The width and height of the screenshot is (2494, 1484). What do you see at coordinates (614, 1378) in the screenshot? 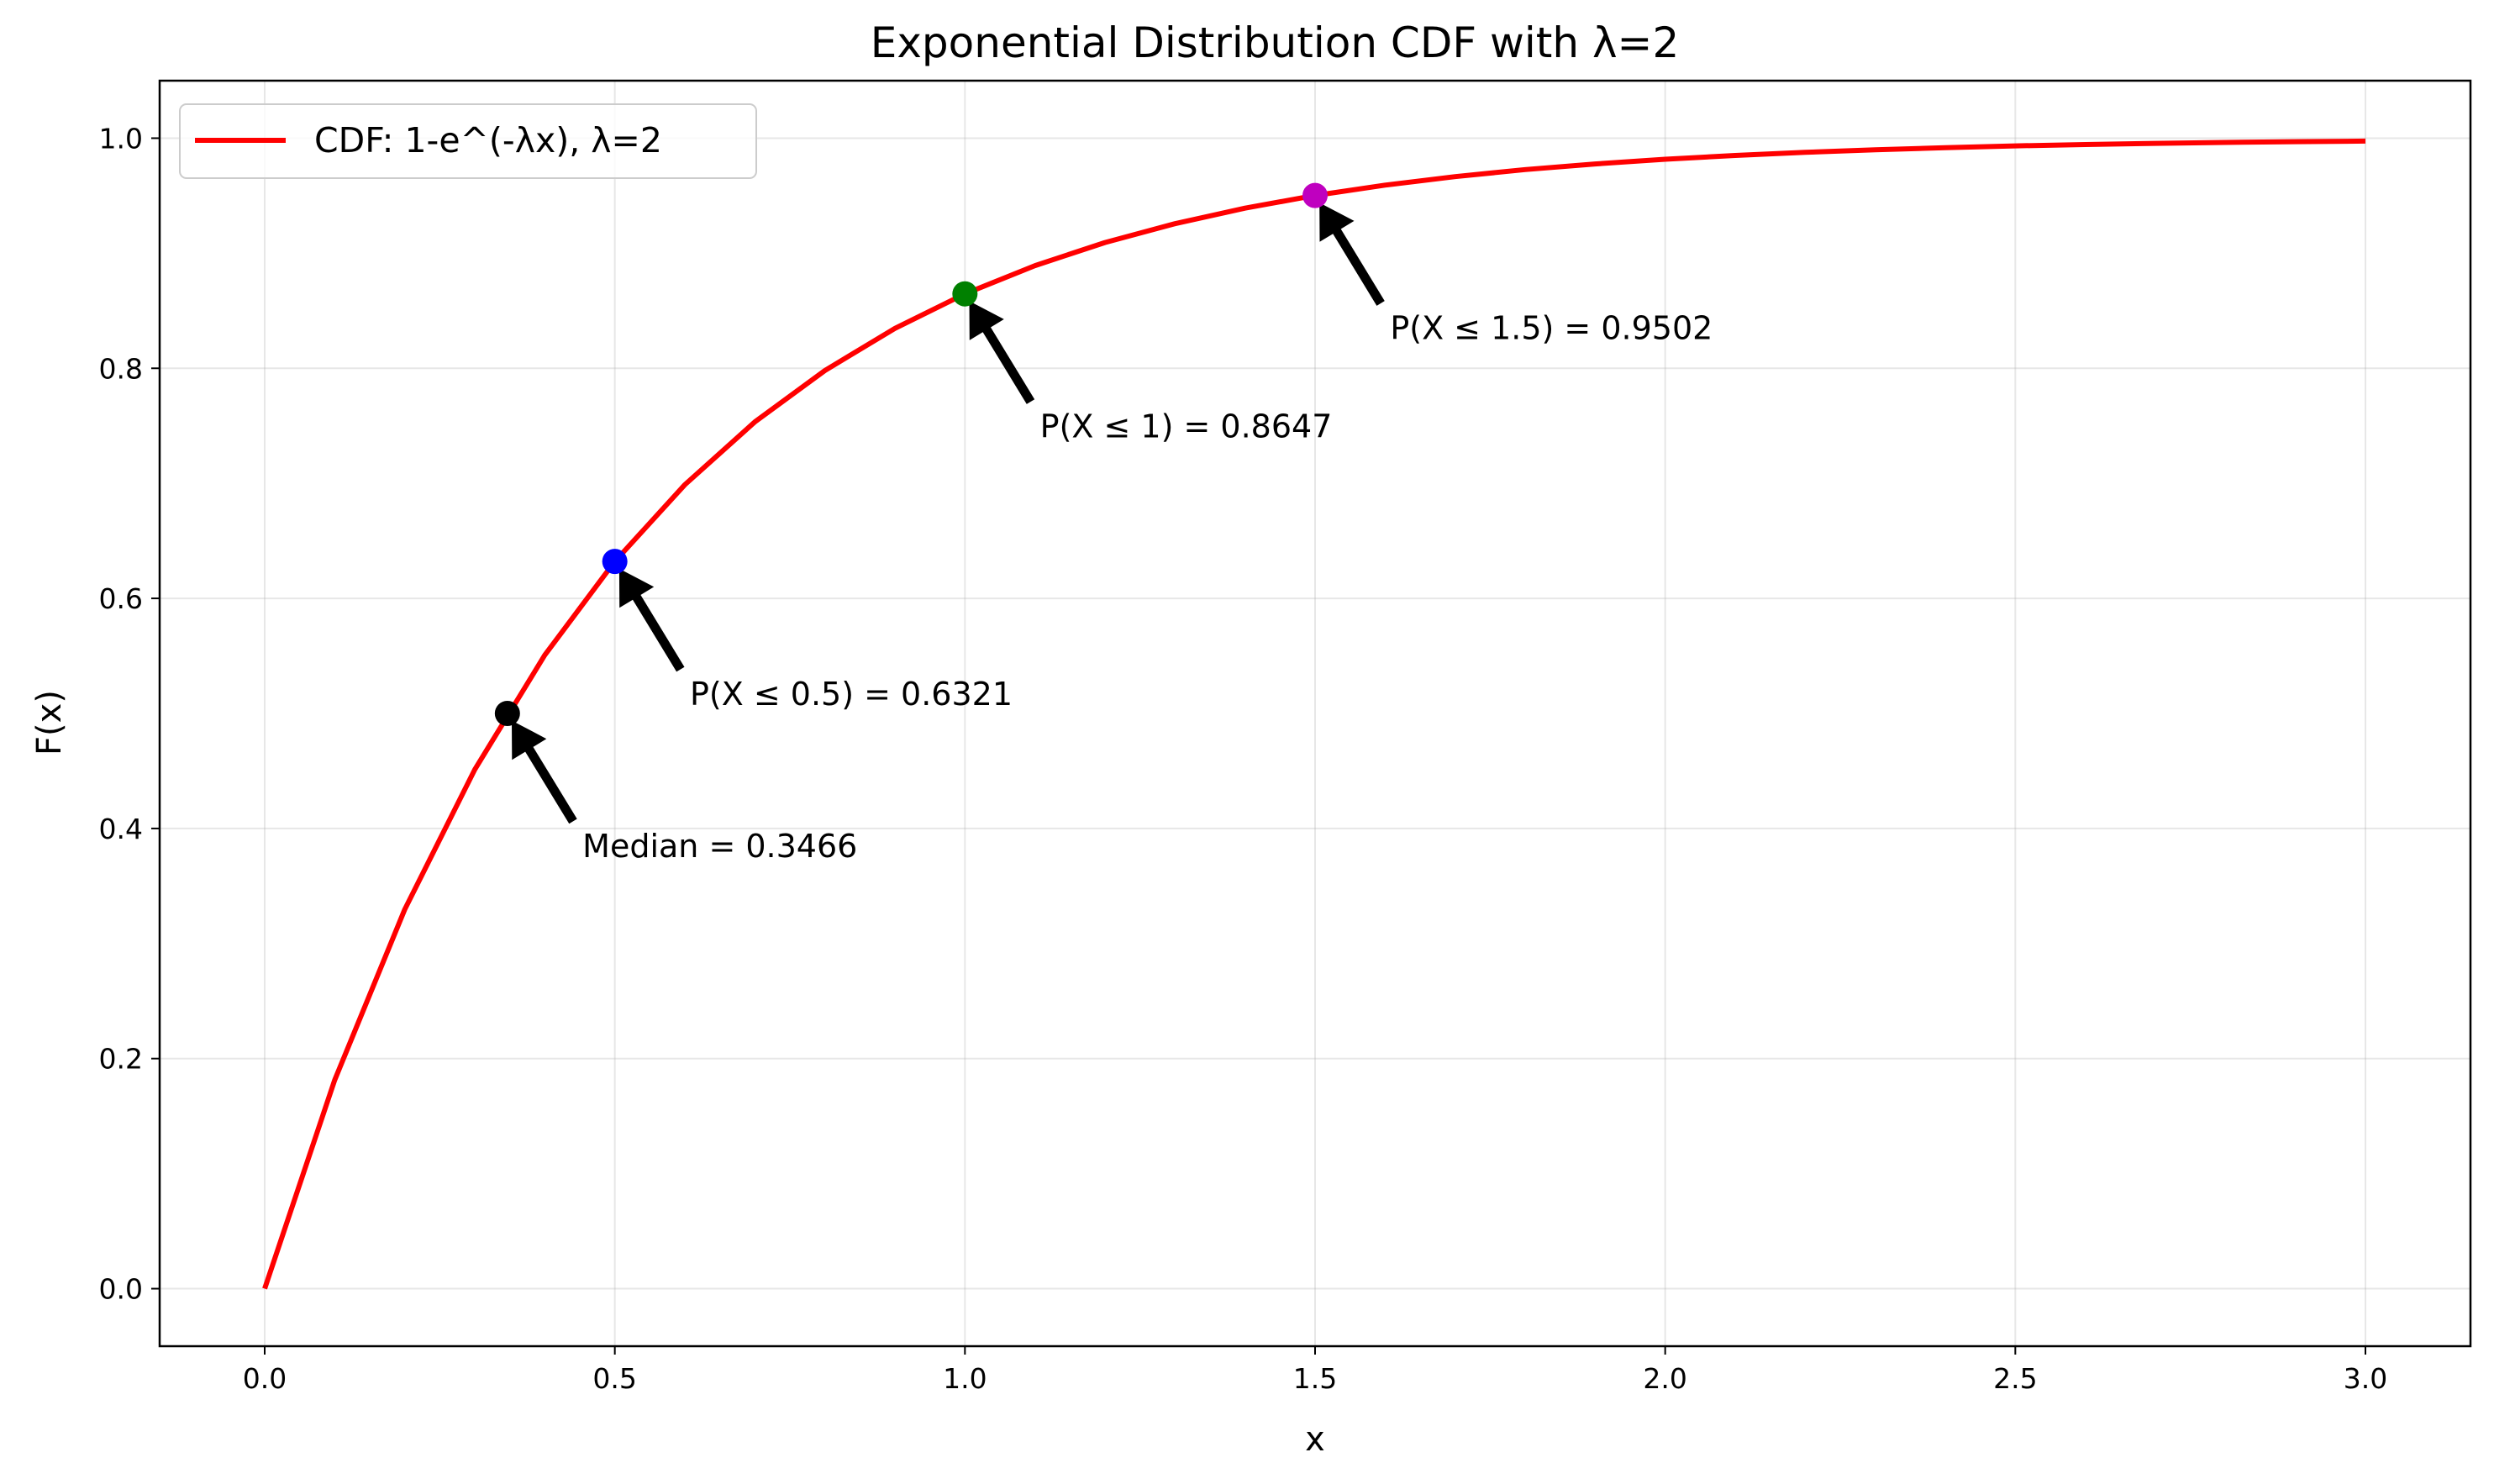
I see `x-tick-label: 0.5` at bounding box center [614, 1378].